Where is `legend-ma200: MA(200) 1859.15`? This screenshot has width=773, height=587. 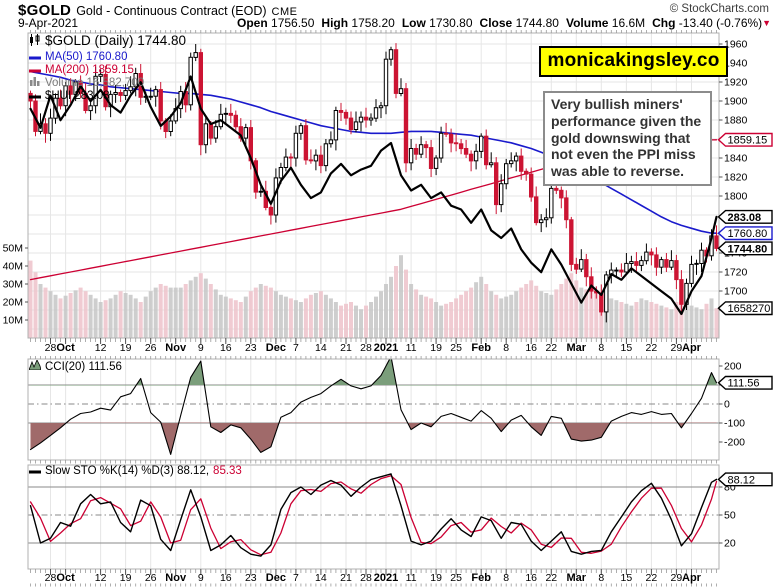
legend-ma200: MA(200) 1859.15 is located at coordinates (89, 69).